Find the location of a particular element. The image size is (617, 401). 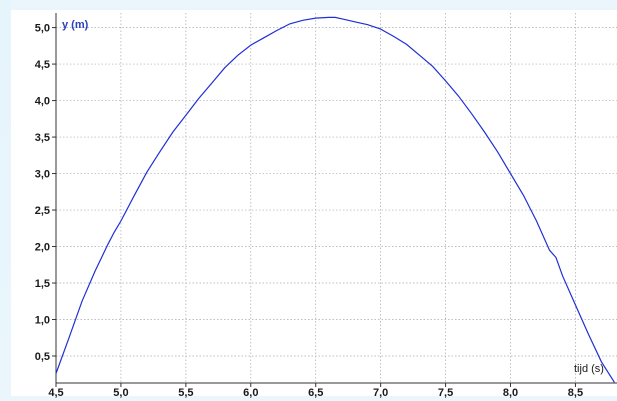

y-tick-label: 3,5 is located at coordinates (42, 138).